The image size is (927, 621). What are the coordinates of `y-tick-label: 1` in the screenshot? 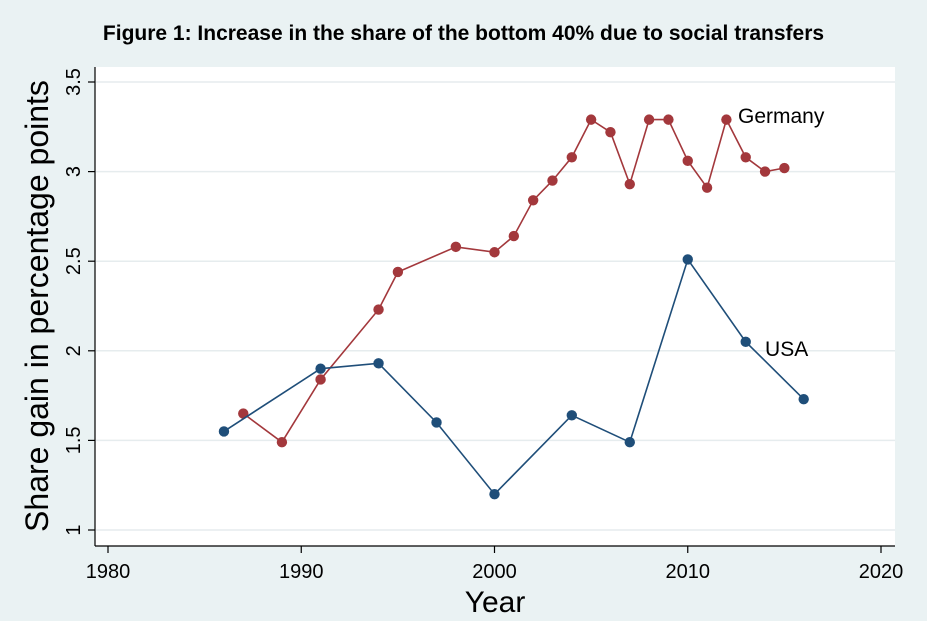 It's located at (74, 529).